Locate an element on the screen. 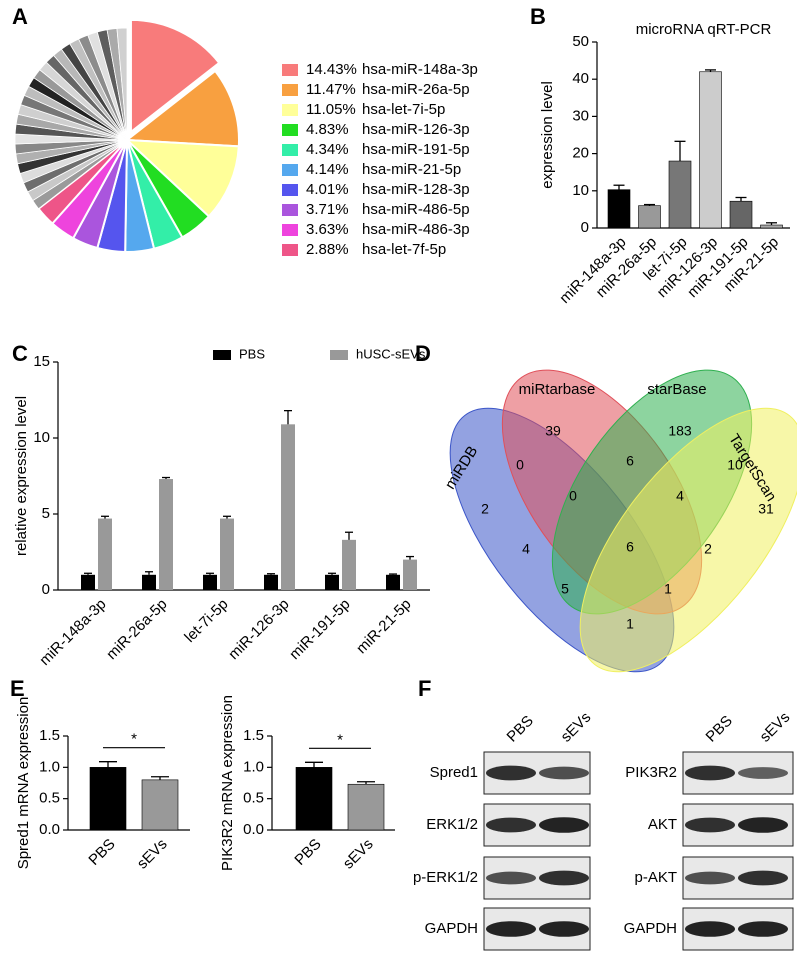 The height and width of the screenshot is (969, 797). legend-label: hsa-miR-486-3p is located at coordinates (416, 229).